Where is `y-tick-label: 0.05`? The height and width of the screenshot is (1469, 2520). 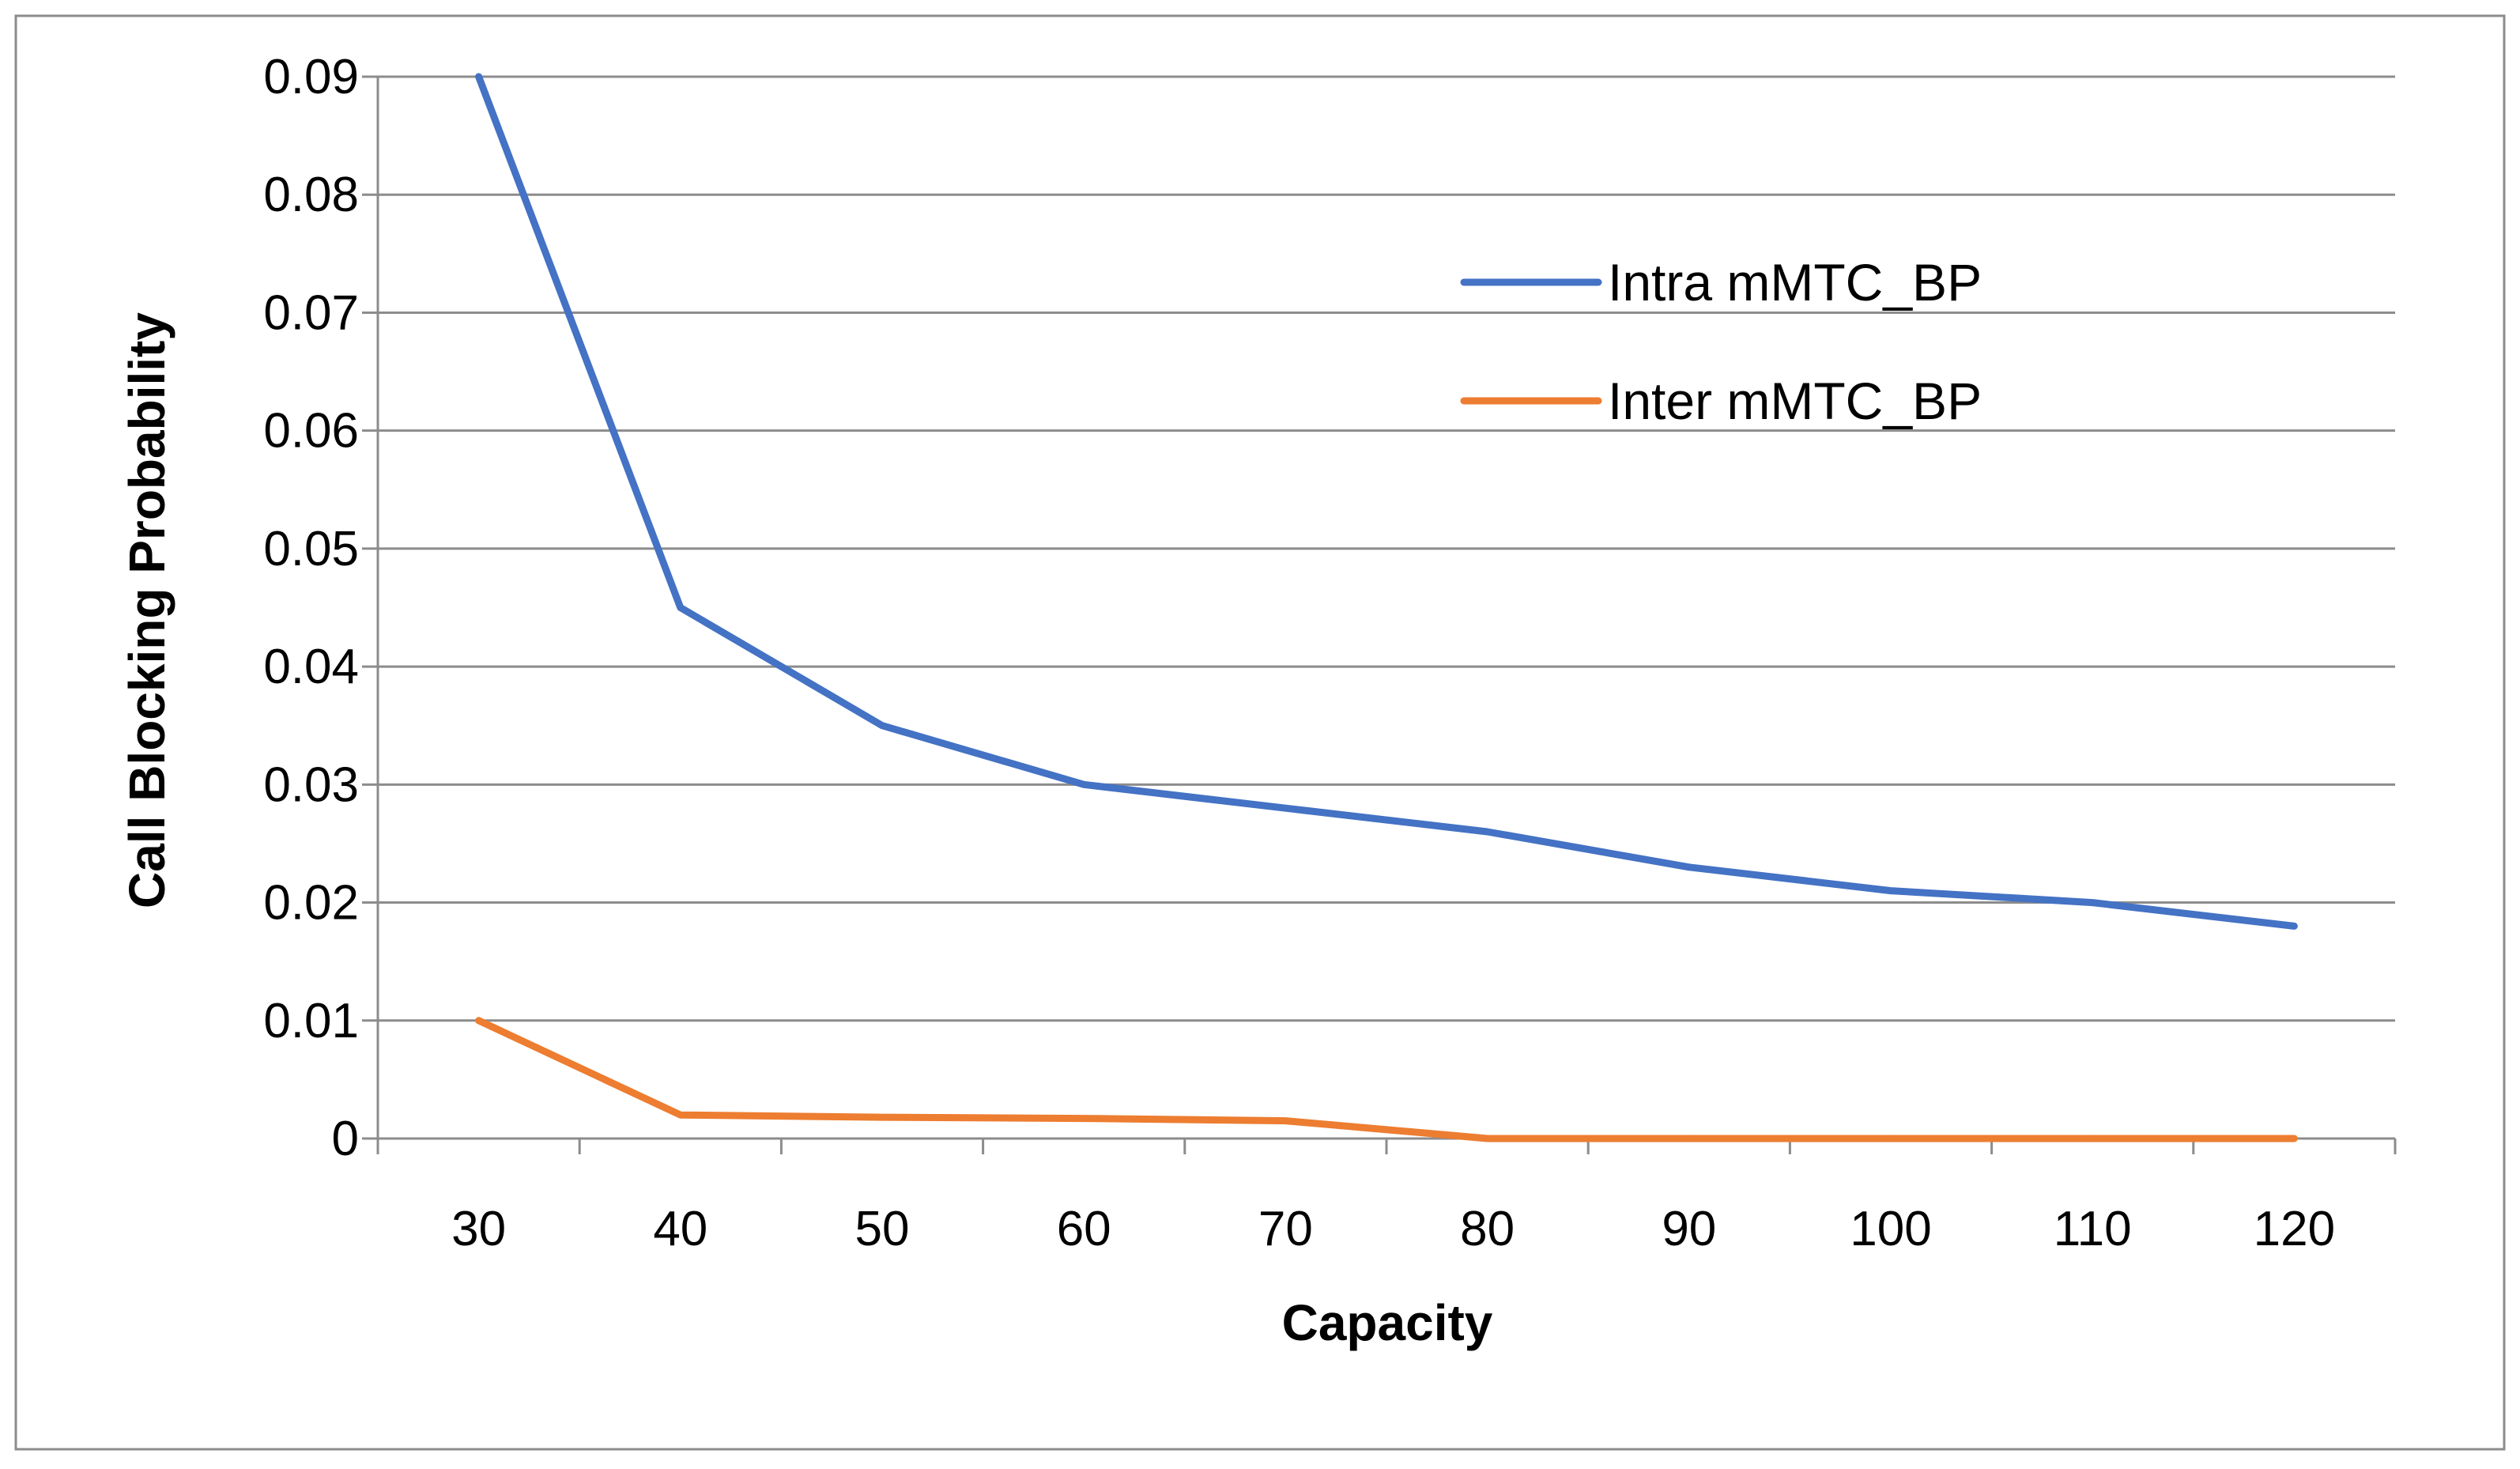
y-tick-label: 0.05 is located at coordinates (311, 549).